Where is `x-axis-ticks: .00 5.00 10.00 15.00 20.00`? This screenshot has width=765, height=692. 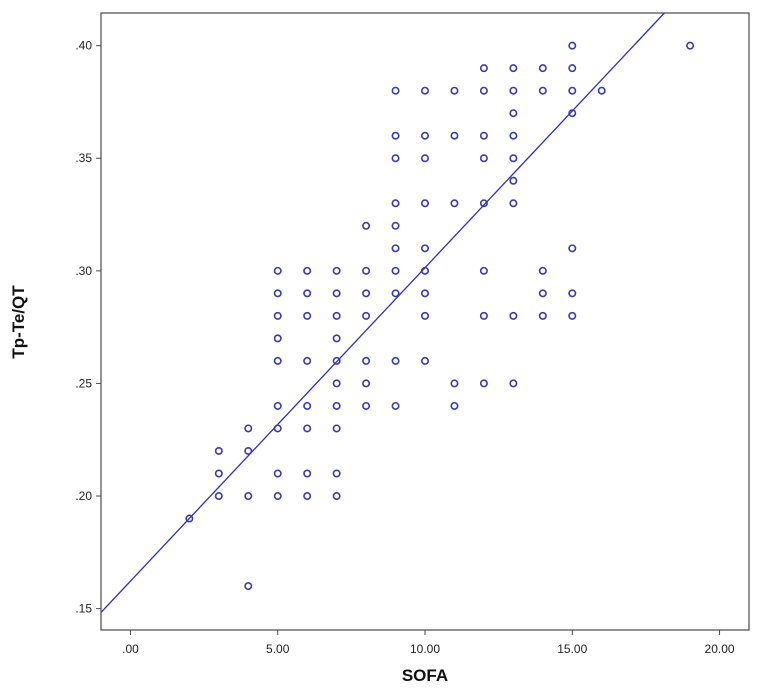
x-axis-ticks: .00 5.00 10.00 15.00 20.00 is located at coordinates (428, 643).